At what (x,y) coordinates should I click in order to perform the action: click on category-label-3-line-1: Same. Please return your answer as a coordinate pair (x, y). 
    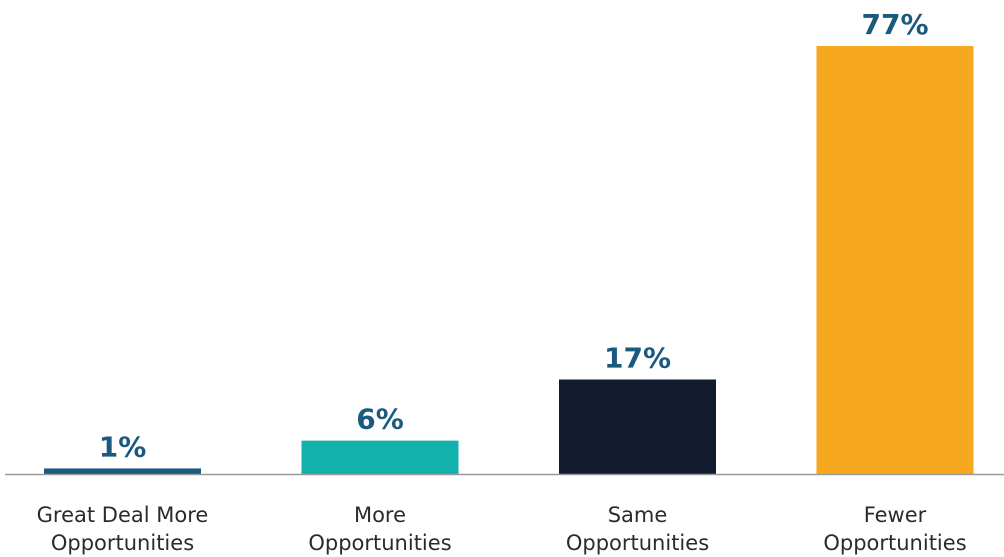
    Looking at the image, I should click on (638, 515).